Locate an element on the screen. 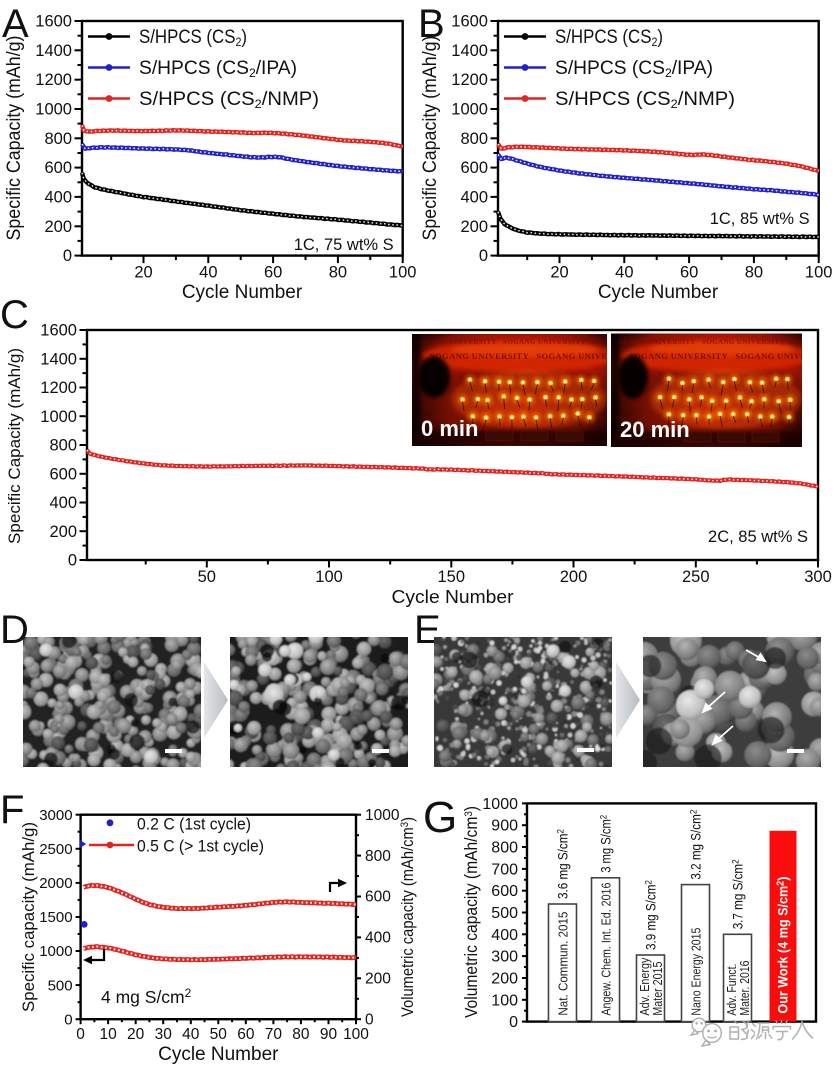  svg-text: Mater 2015 is located at coordinates (657, 989).